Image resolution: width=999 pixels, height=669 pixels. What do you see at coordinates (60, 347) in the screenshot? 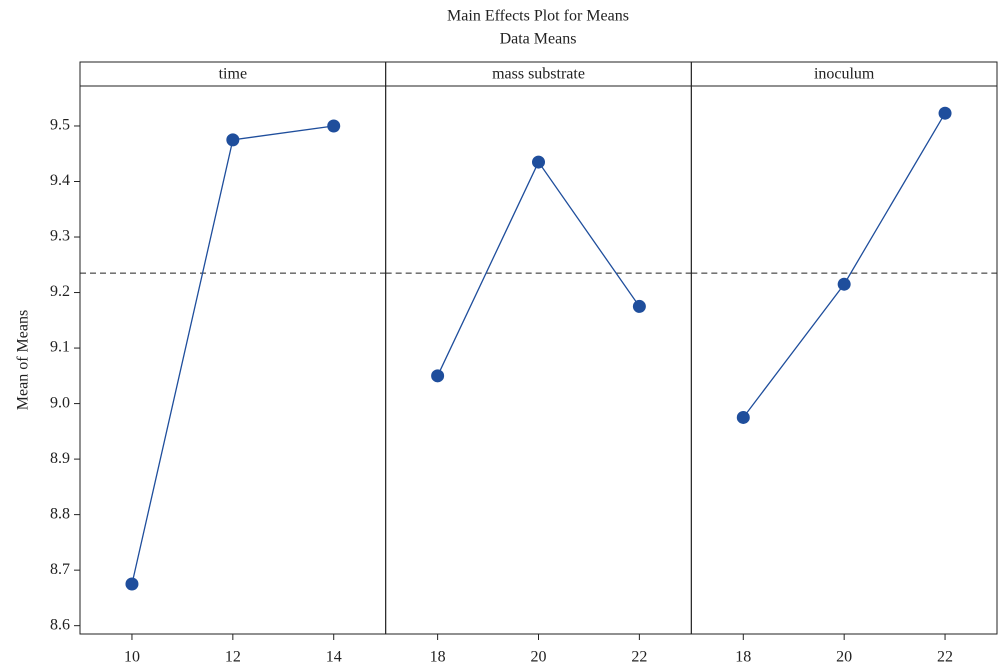
I see `y-tick-label: 9.1` at bounding box center [60, 347].